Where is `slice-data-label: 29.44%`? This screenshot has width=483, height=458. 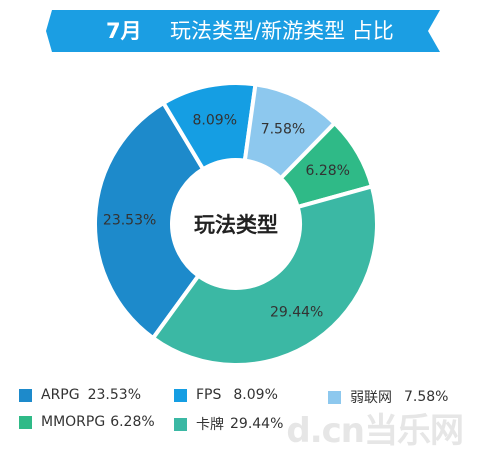 slice-data-label: 29.44% is located at coordinates (296, 313).